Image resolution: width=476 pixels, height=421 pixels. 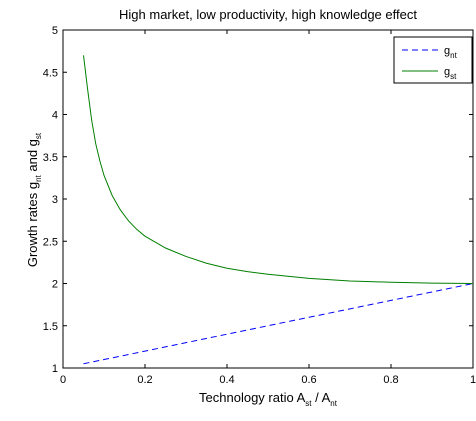 I want to click on legend-gnt-sub: nt, so click(x=453, y=55).